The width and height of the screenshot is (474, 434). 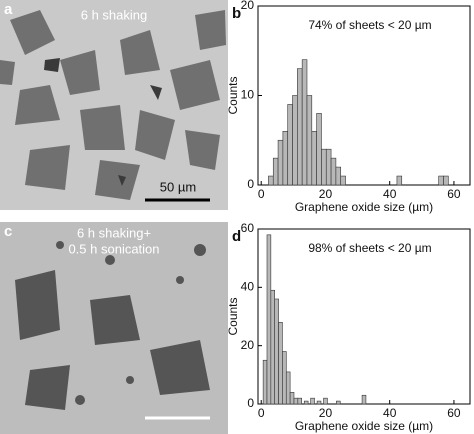 What do you see at coordinates (8, 9) in the screenshot?
I see `panel-label: a` at bounding box center [8, 9].